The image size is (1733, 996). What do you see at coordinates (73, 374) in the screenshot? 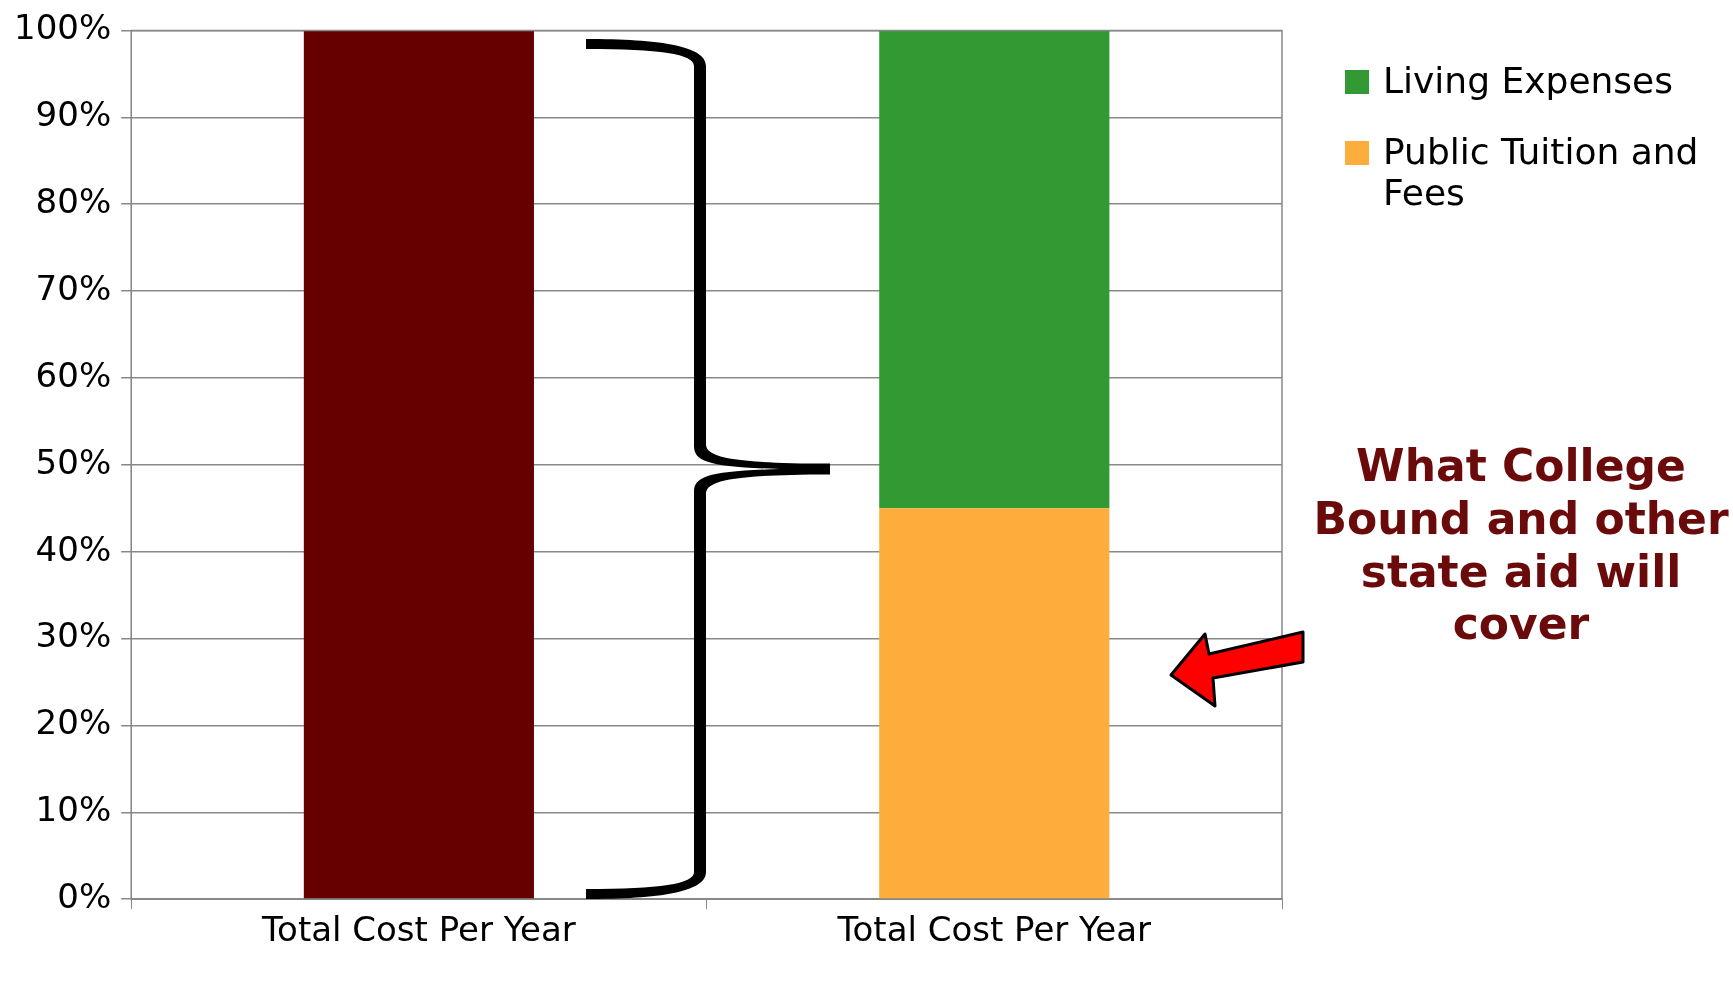
I see `y-tick-label: 60%` at bounding box center [73, 374].